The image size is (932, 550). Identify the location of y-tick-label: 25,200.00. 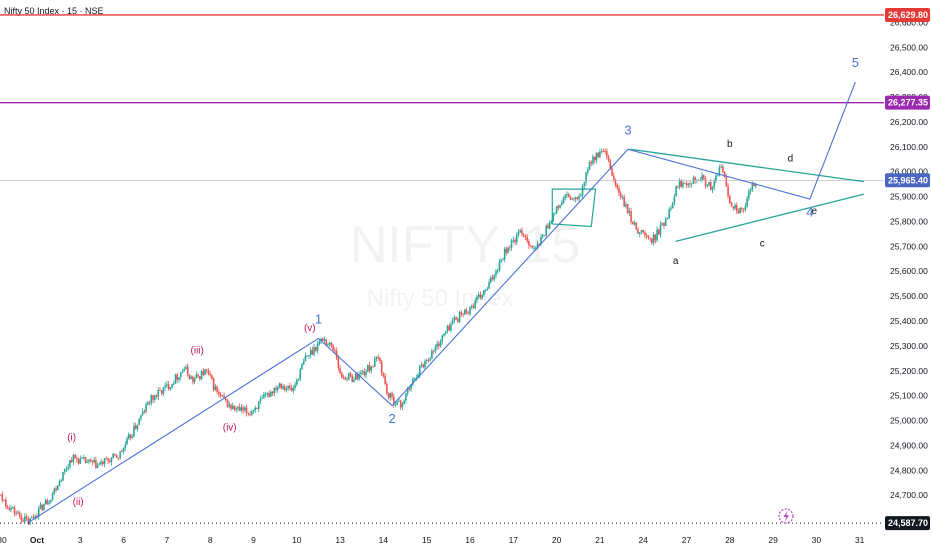
(909, 371).